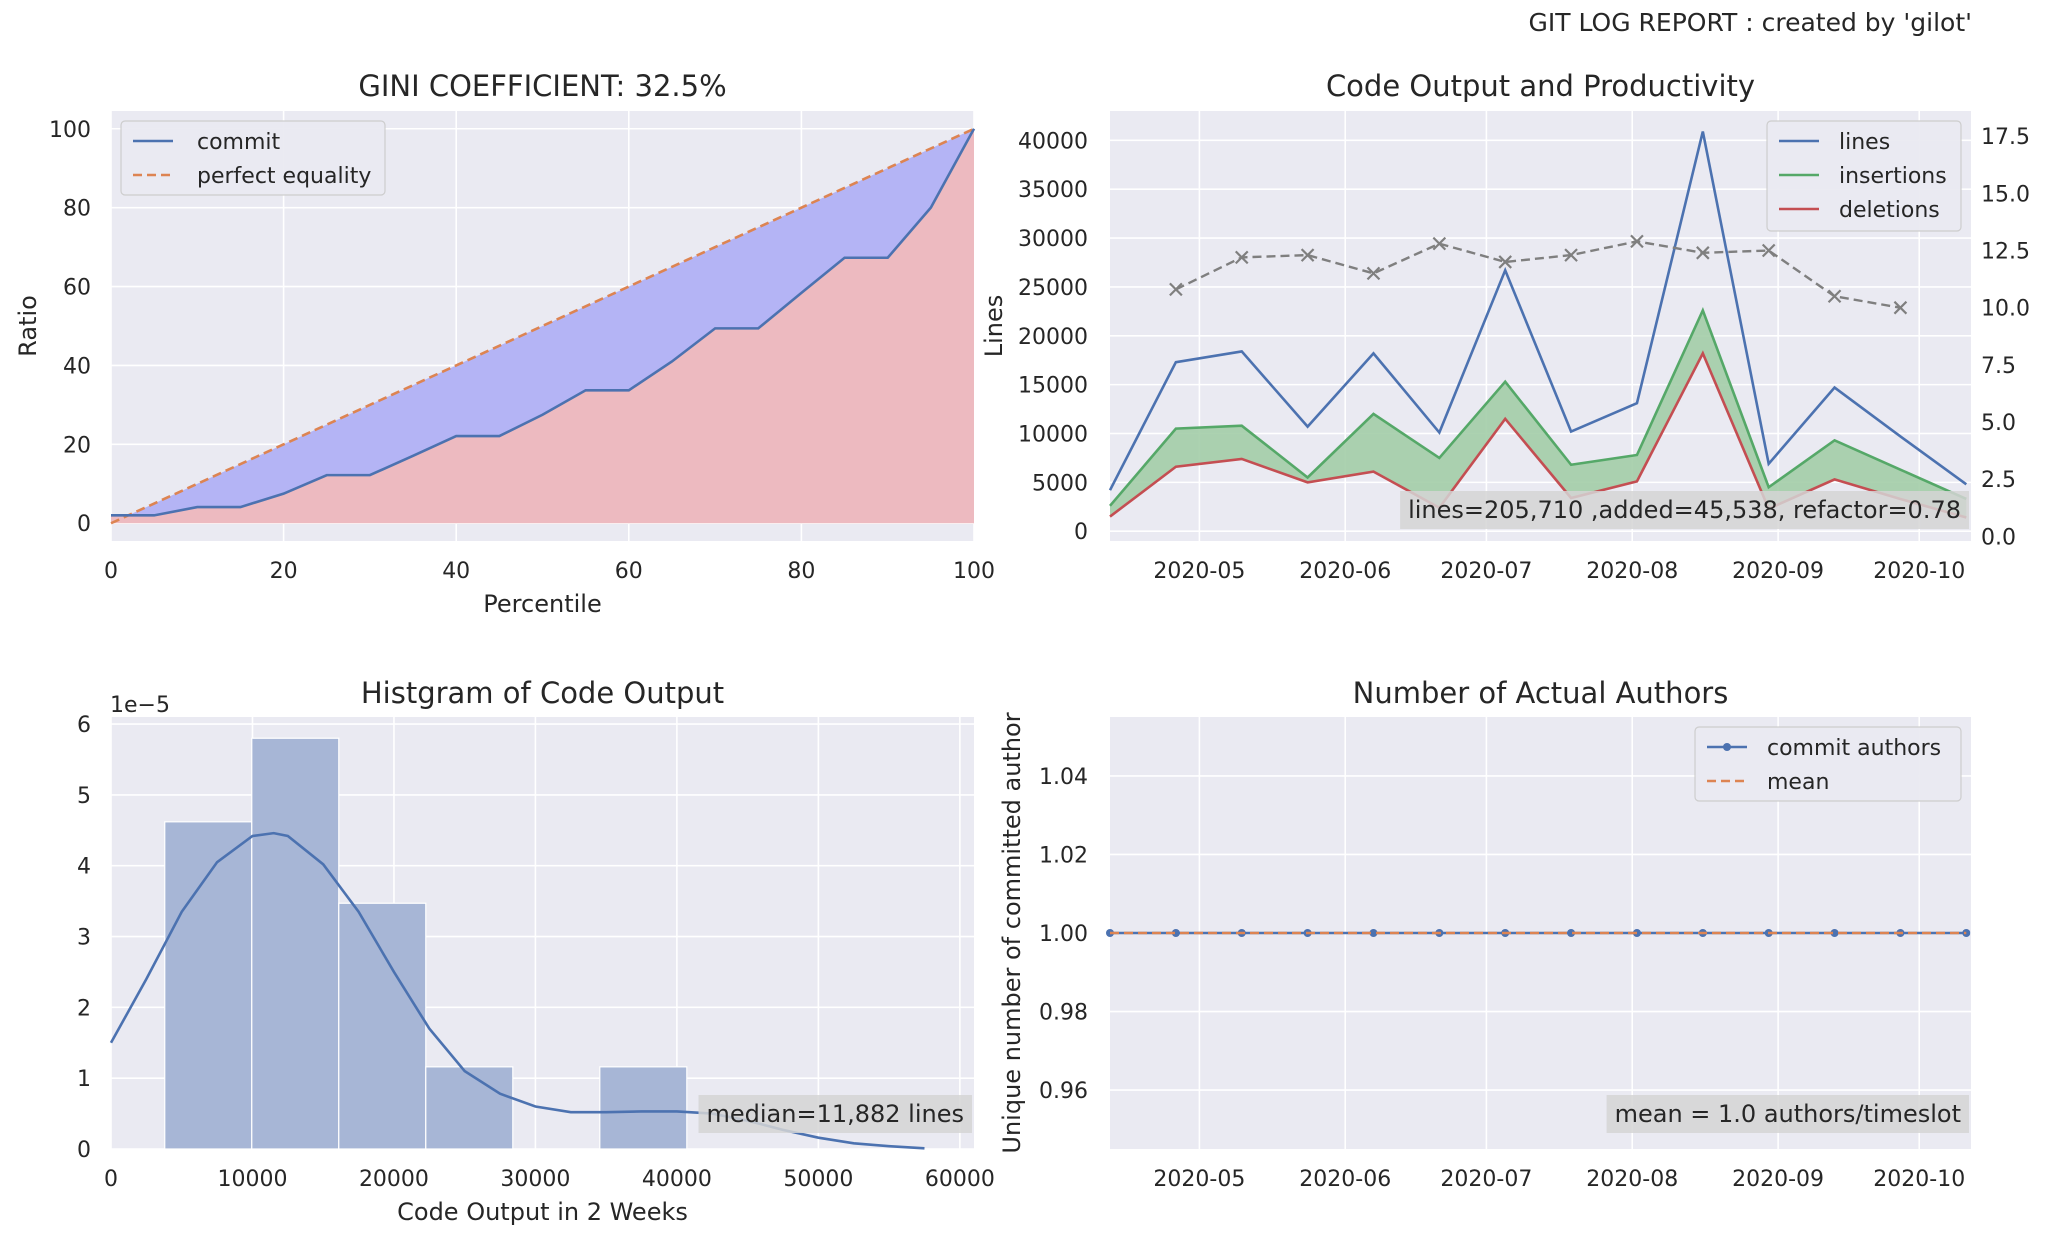  Describe the element at coordinates (1486, 571) in the screenshot. I see `output-xtick-label: 2020-07` at that location.